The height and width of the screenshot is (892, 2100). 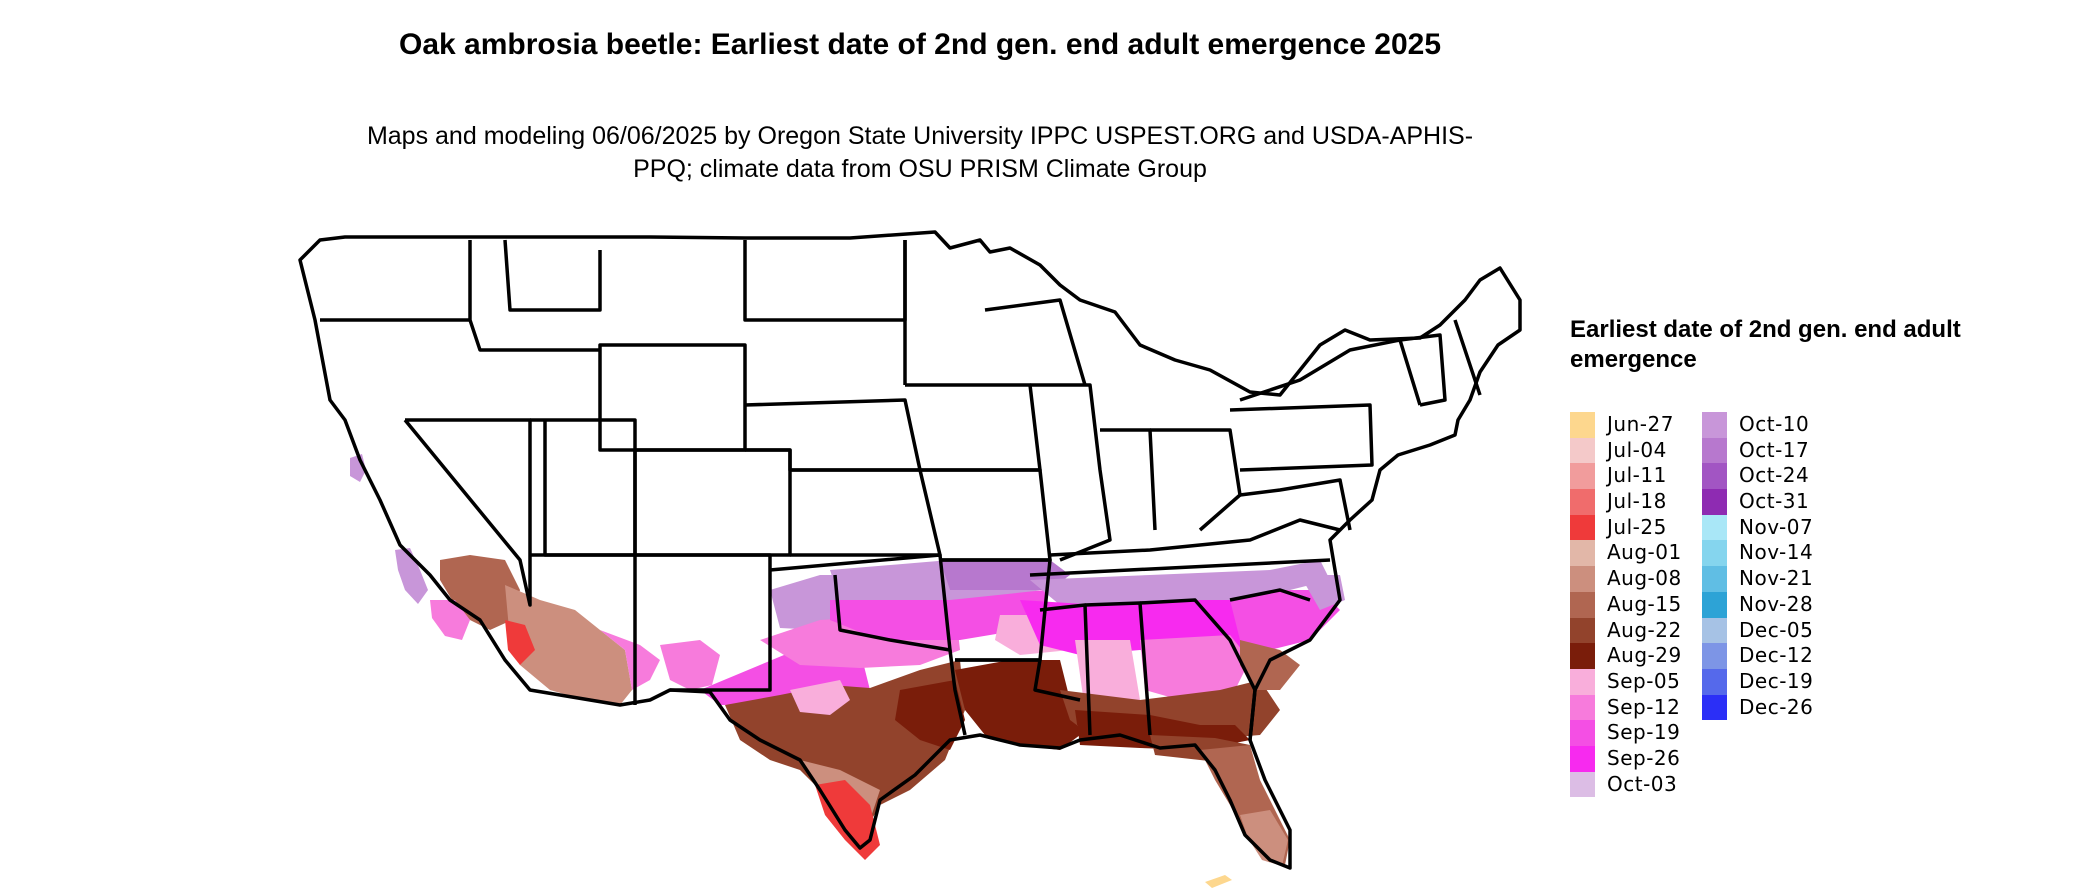 What do you see at coordinates (1644, 732) in the screenshot?
I see `legend-label: Sep-19` at bounding box center [1644, 732].